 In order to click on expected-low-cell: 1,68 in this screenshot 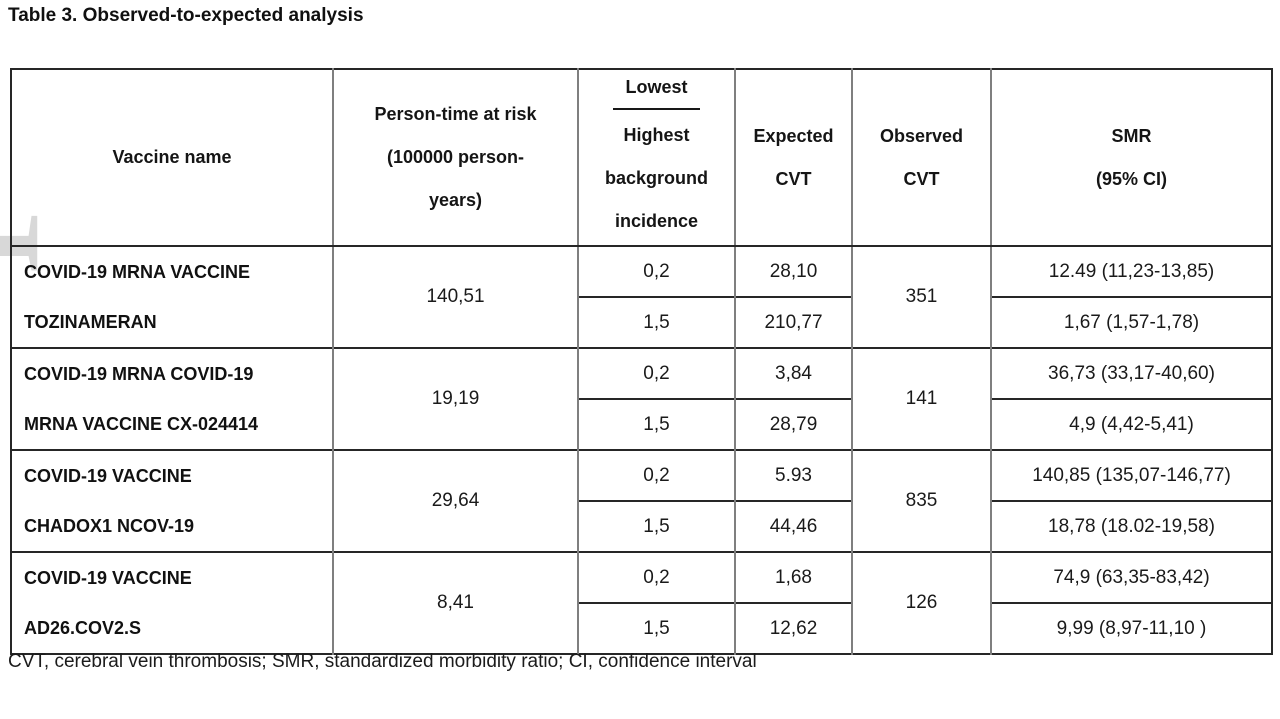, I will do `click(794, 577)`.